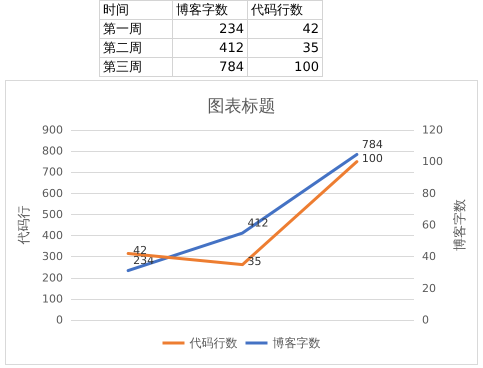  What do you see at coordinates (136, 29) in the screenshot?
I see `text: 第一周` at bounding box center [136, 29].